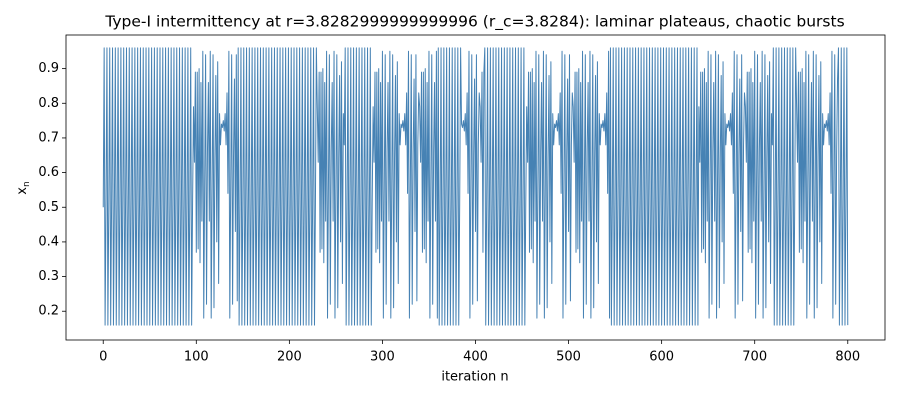  What do you see at coordinates (48, 103) in the screenshot?
I see `y-tick-label: 0.8` at bounding box center [48, 103].